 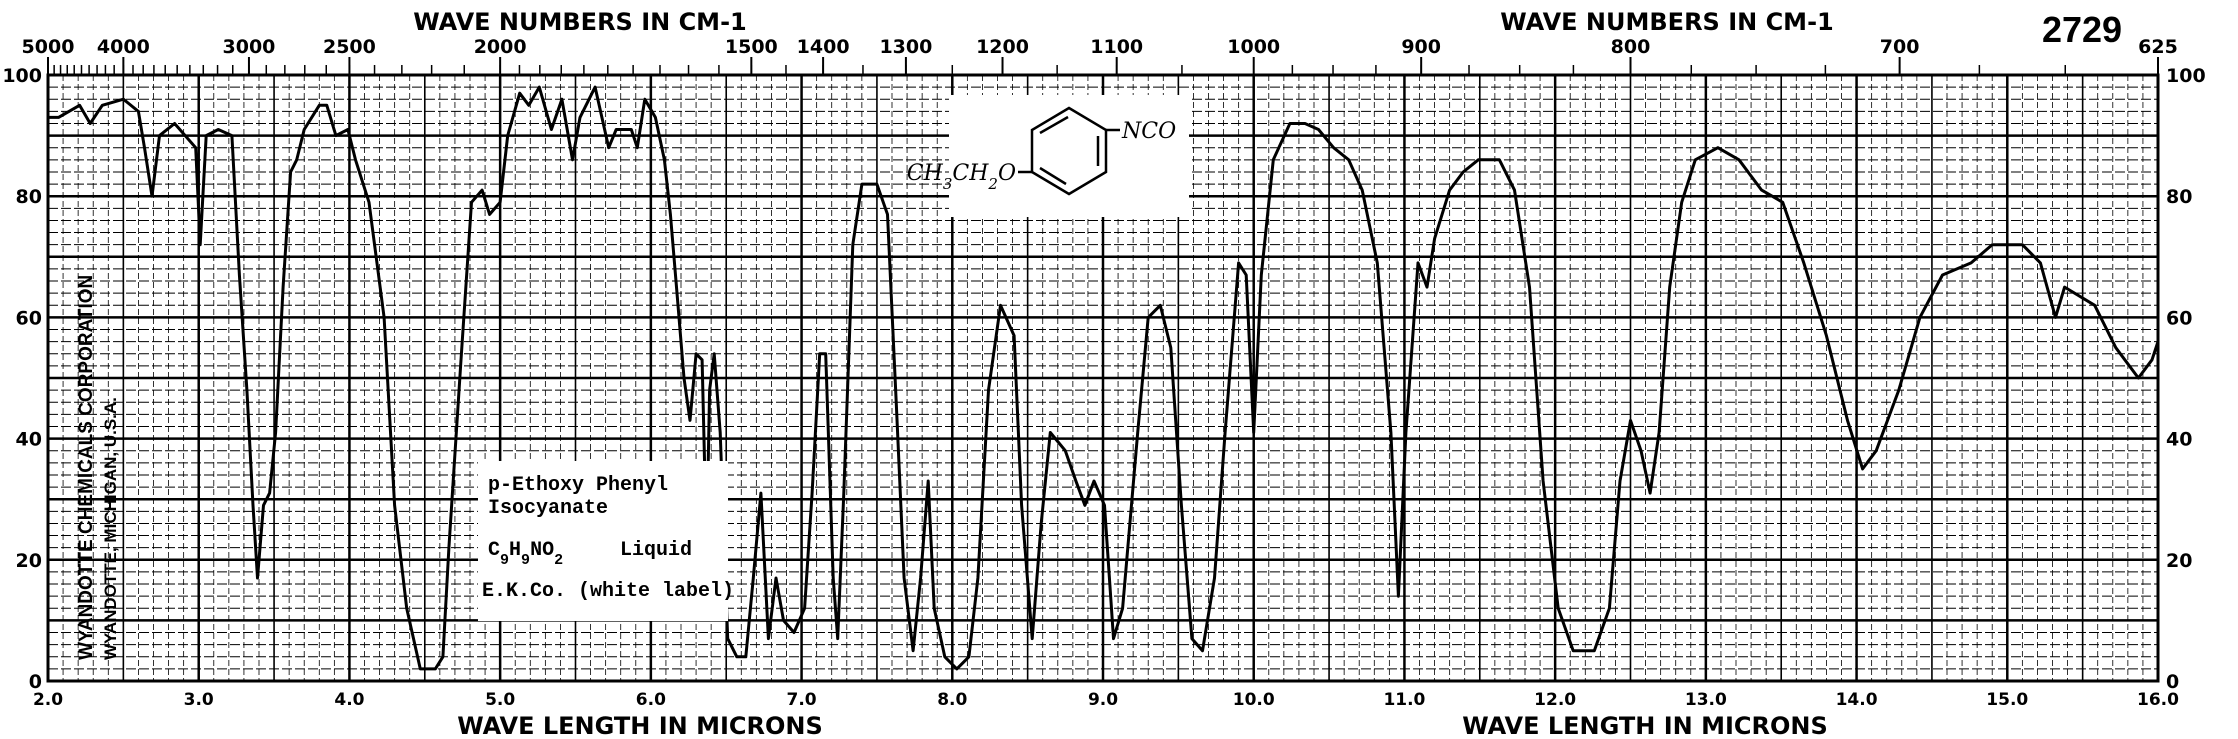 I want to click on substituent-nco: NCO, so click(x=1148, y=131).